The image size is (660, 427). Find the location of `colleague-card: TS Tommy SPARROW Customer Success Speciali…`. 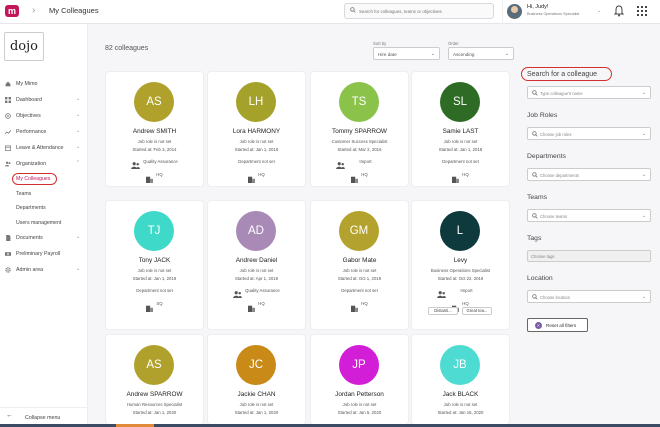

colleague-card: TS Tommy SPARROW Customer Success Speciali… is located at coordinates (359, 129).